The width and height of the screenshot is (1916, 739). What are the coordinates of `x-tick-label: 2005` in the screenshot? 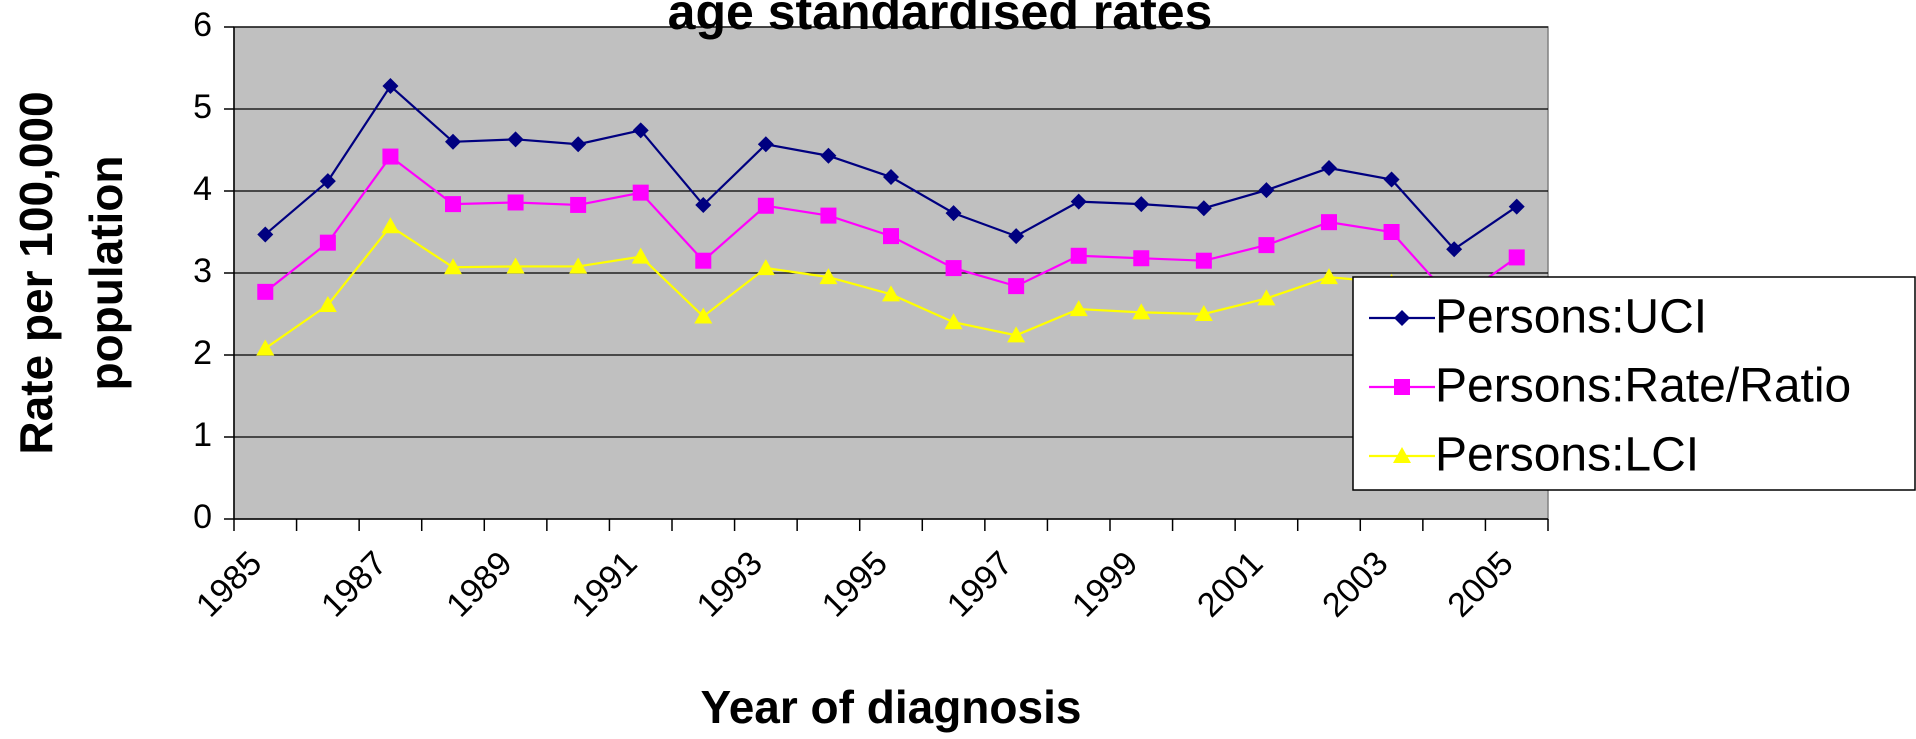 It's located at (1480, 584).